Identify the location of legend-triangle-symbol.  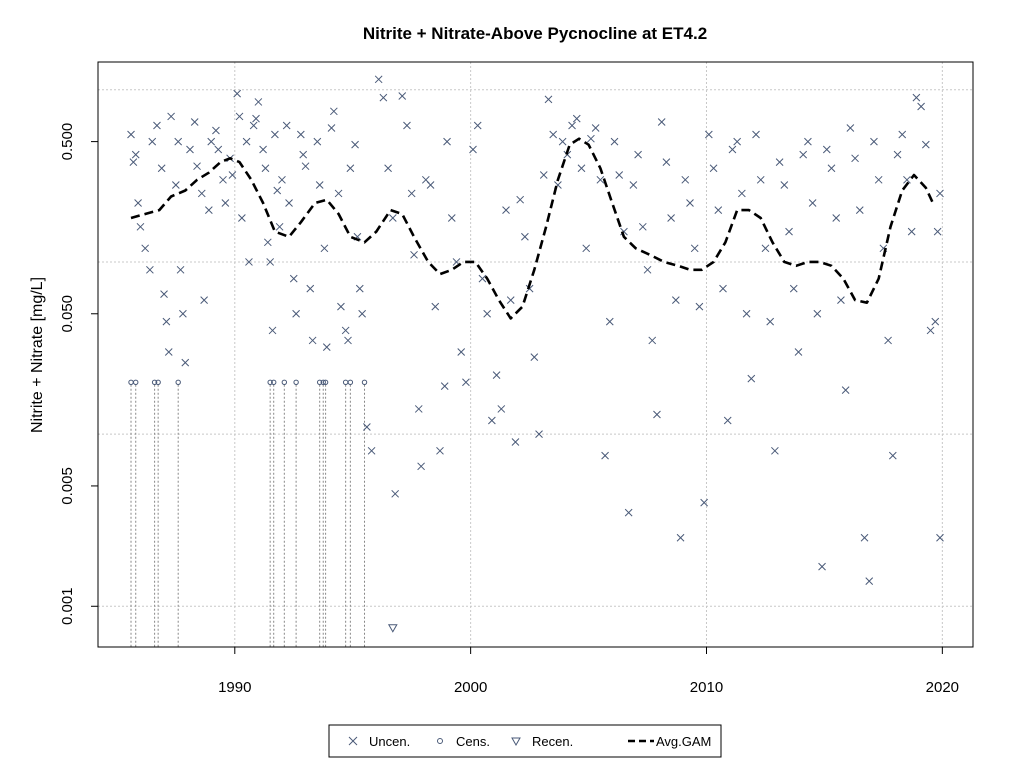
(516, 742).